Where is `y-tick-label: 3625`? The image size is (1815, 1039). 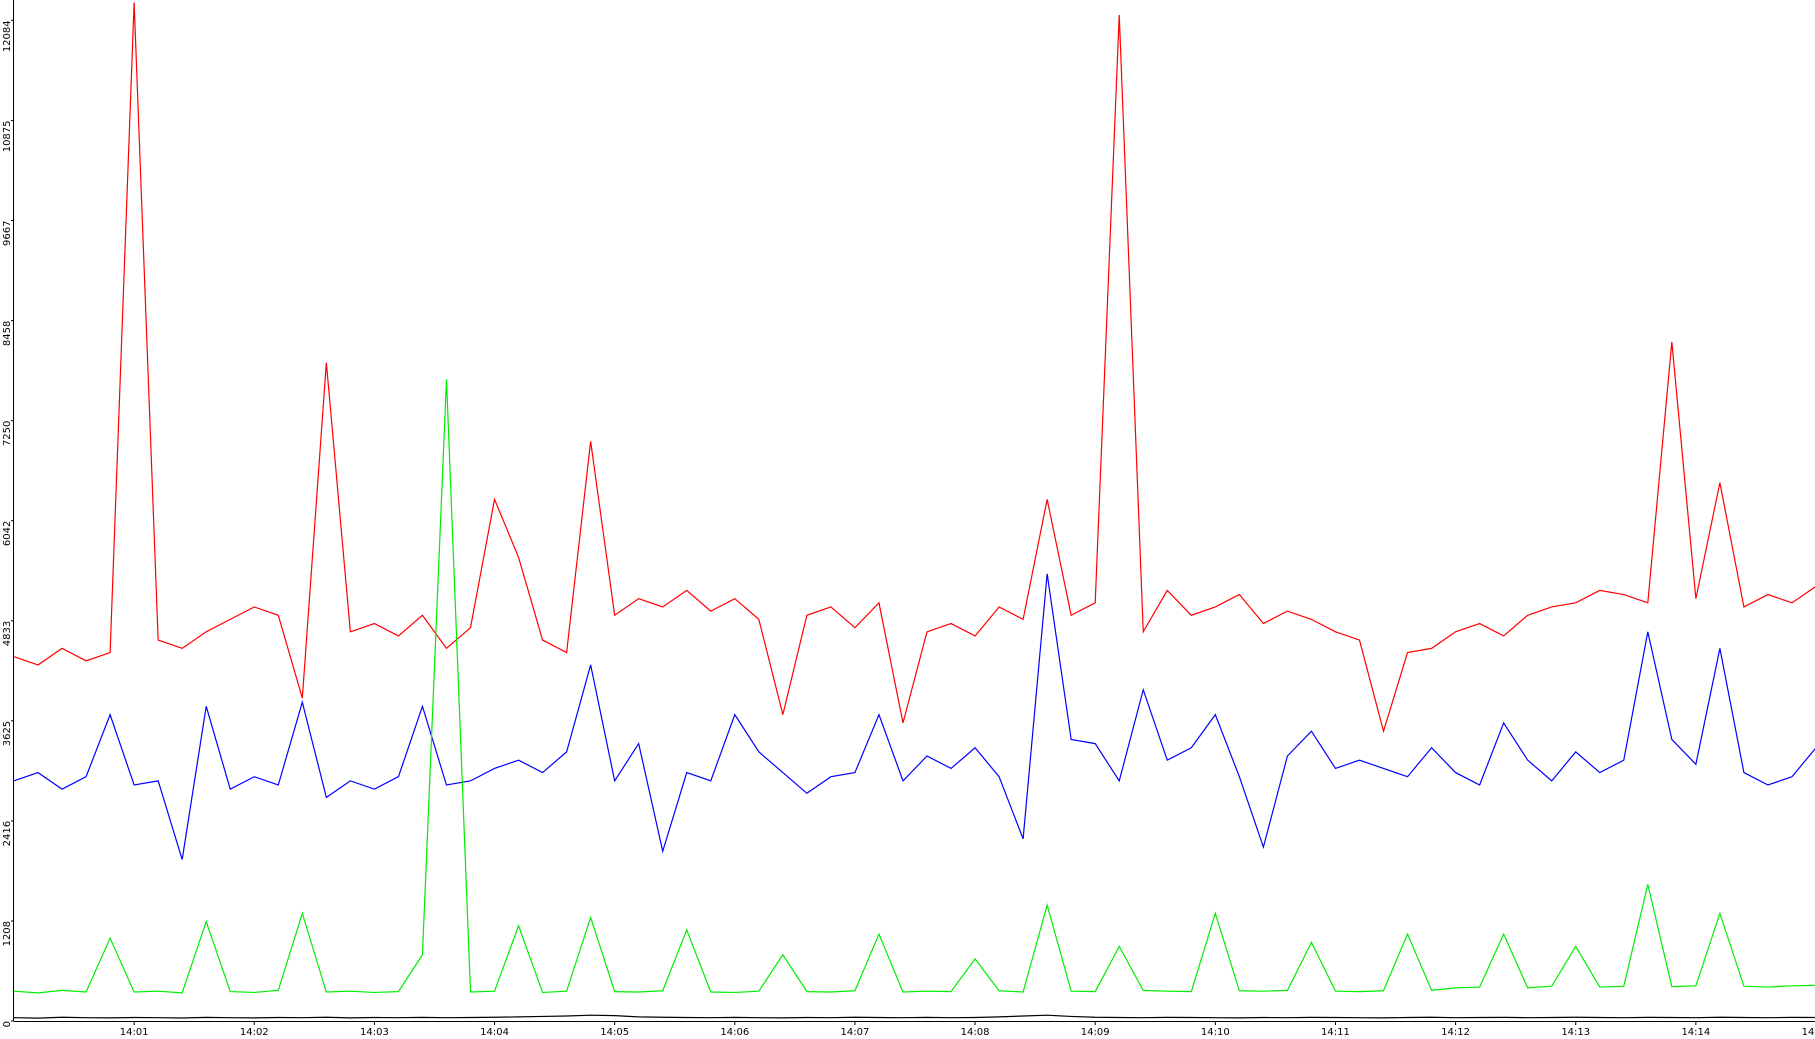 y-tick-label: 3625 is located at coordinates (7, 733).